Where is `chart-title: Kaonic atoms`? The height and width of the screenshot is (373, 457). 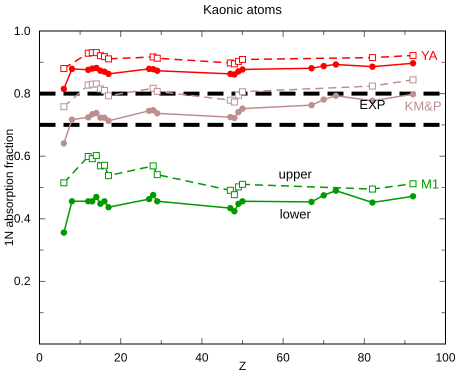
chart-title: Kaonic atoms is located at coordinates (242, 9).